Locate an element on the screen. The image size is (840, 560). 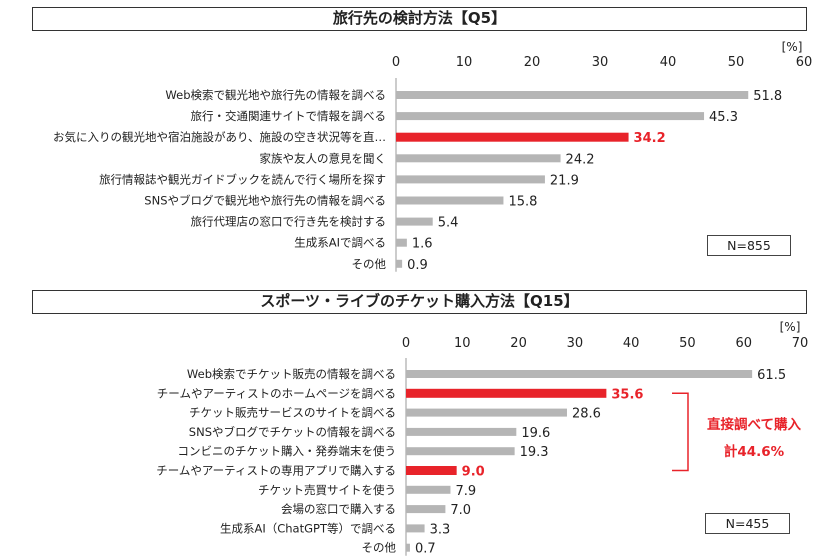
chart2-category-label: チームやアーティストの専用アプリで購入する is located at coordinates (276, 471).